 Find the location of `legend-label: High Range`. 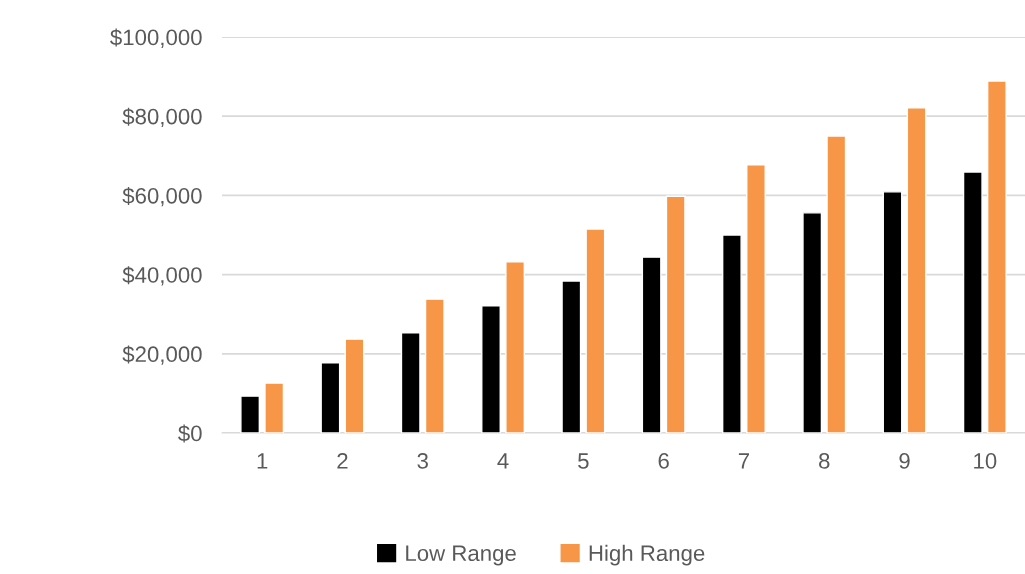

legend-label: High Range is located at coordinates (647, 555).